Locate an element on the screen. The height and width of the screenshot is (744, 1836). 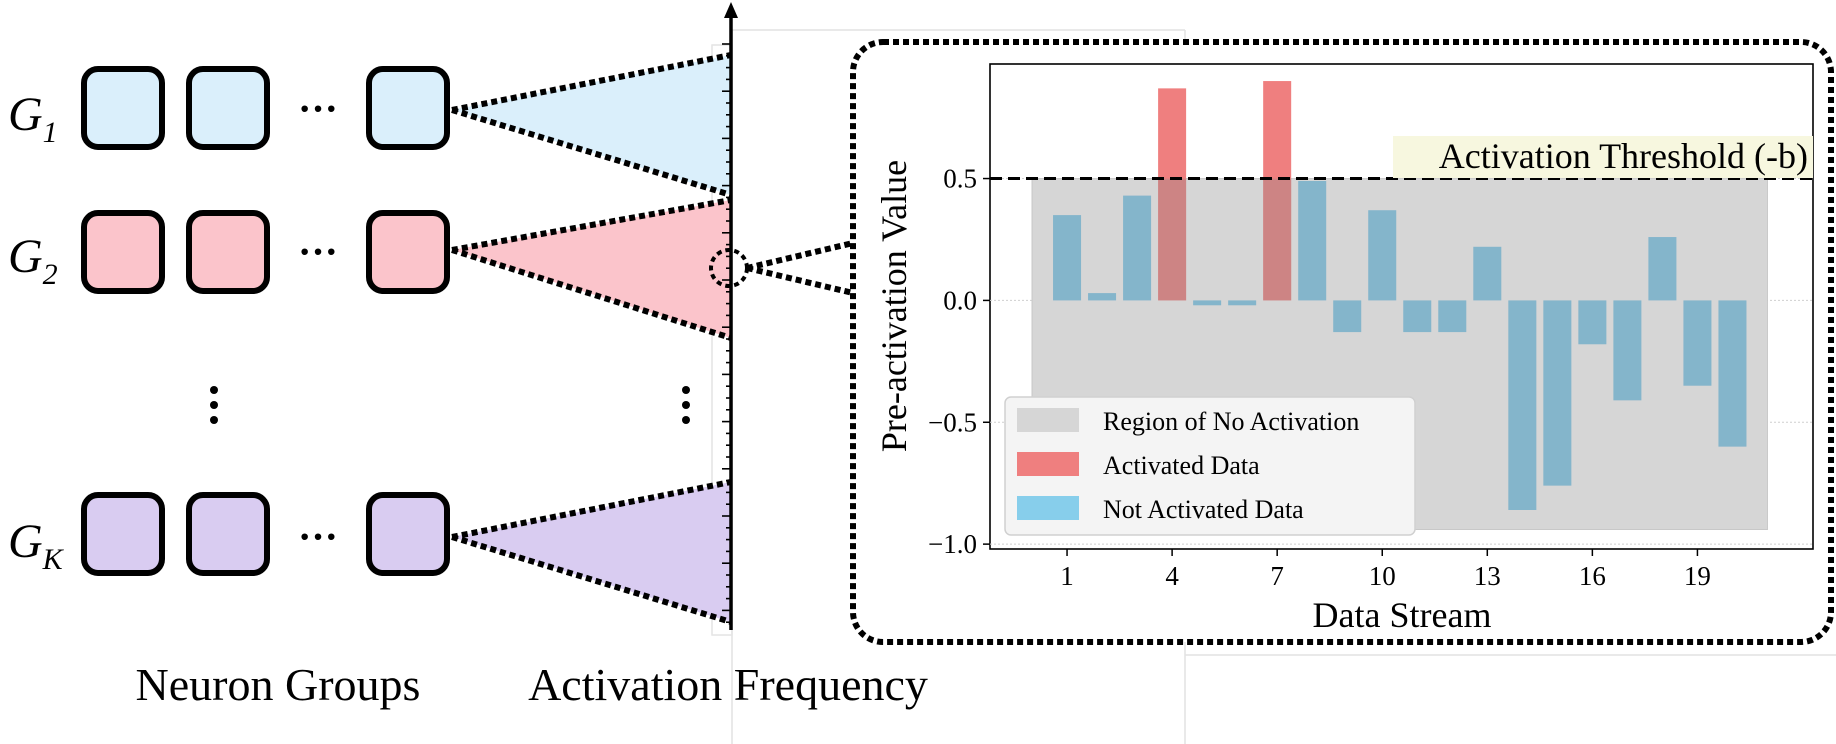
y-axis-label: Pre-activation Value is located at coordinates (894, 306).